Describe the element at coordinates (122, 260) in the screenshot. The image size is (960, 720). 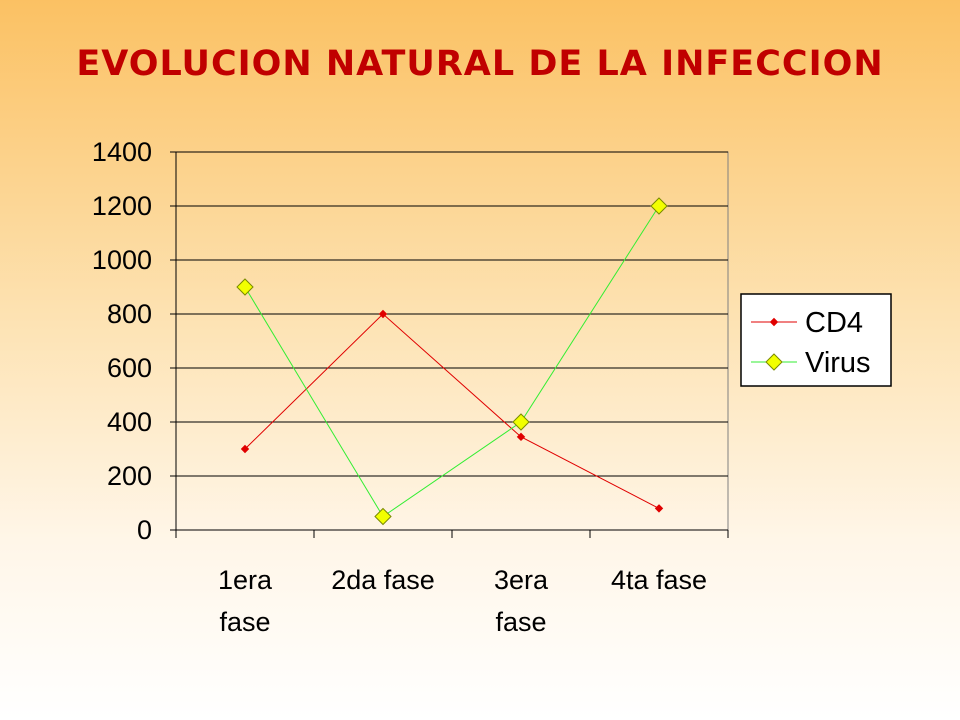
I see `y-tick-label: 1000` at that location.